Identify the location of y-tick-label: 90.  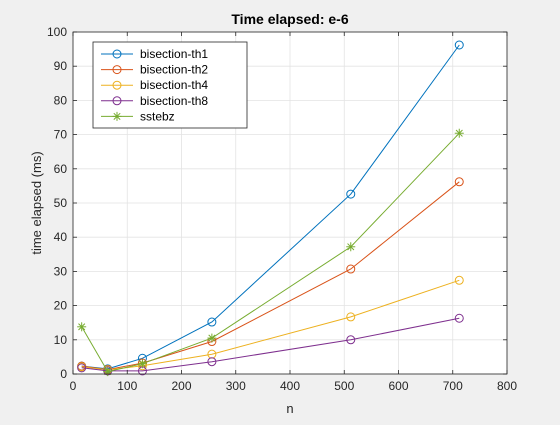
(61, 66).